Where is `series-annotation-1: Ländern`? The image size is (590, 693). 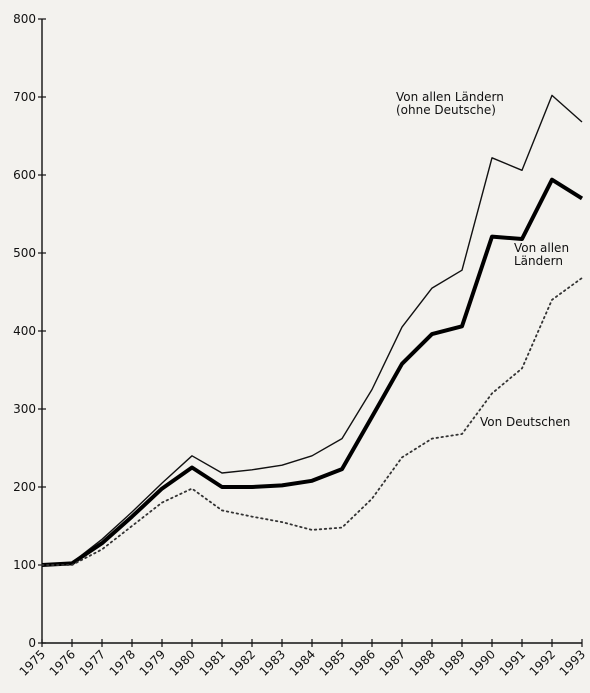 series-annotation-1: Ländern is located at coordinates (538, 261).